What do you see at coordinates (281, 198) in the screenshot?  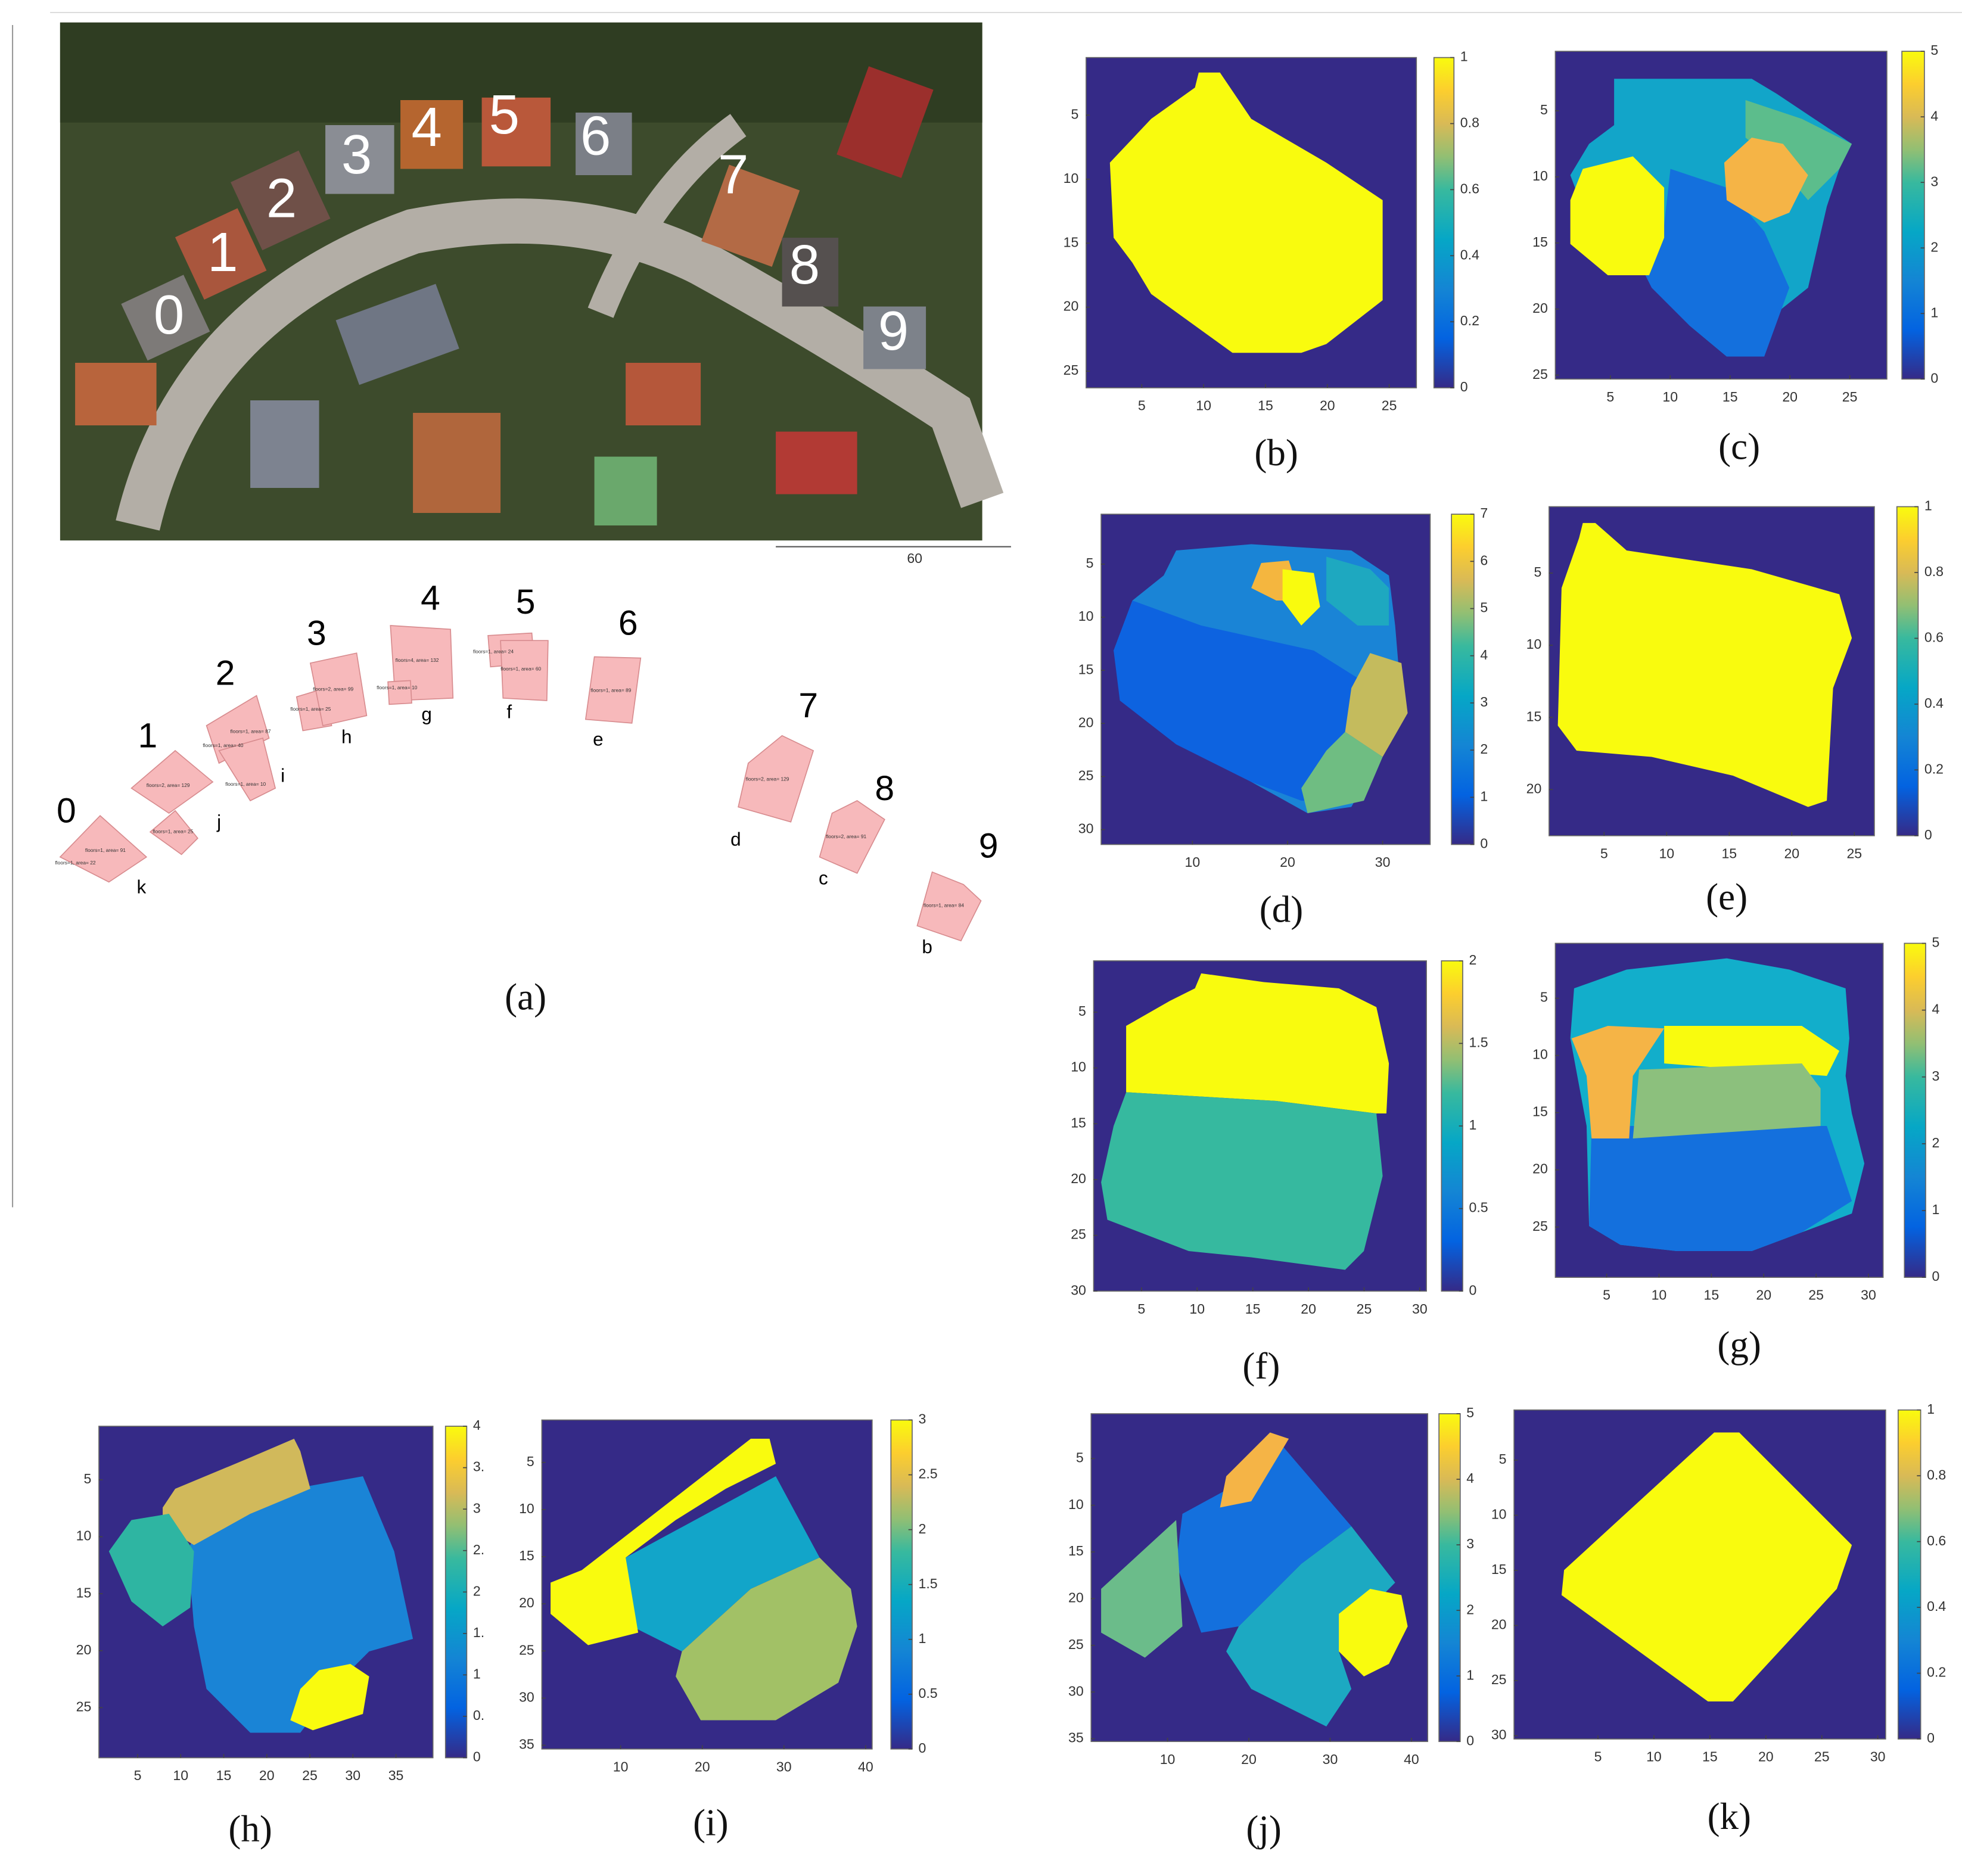 I see `photo-label: 2` at bounding box center [281, 198].